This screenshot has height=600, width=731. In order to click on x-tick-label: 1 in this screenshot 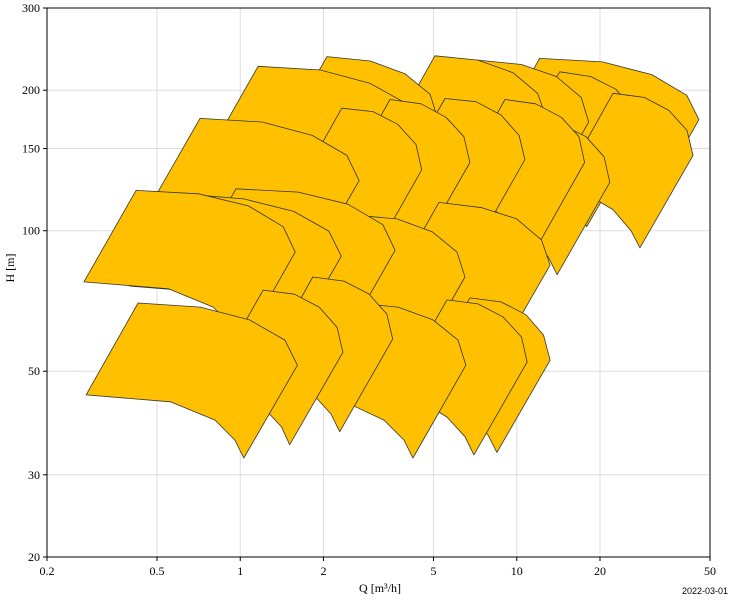, I will do `click(240, 571)`.